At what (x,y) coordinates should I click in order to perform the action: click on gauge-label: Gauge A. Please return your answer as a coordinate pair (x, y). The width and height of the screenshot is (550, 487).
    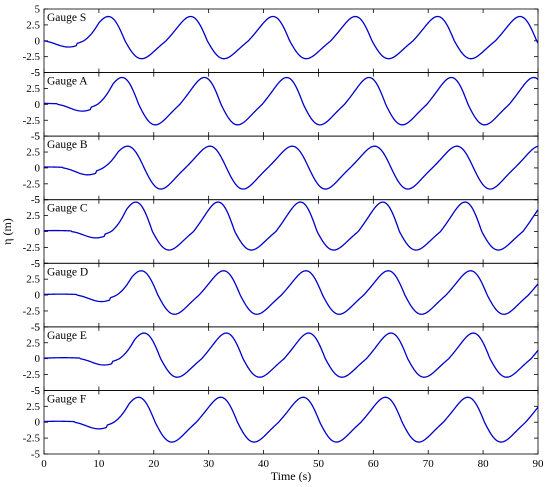
    Looking at the image, I should click on (67, 82).